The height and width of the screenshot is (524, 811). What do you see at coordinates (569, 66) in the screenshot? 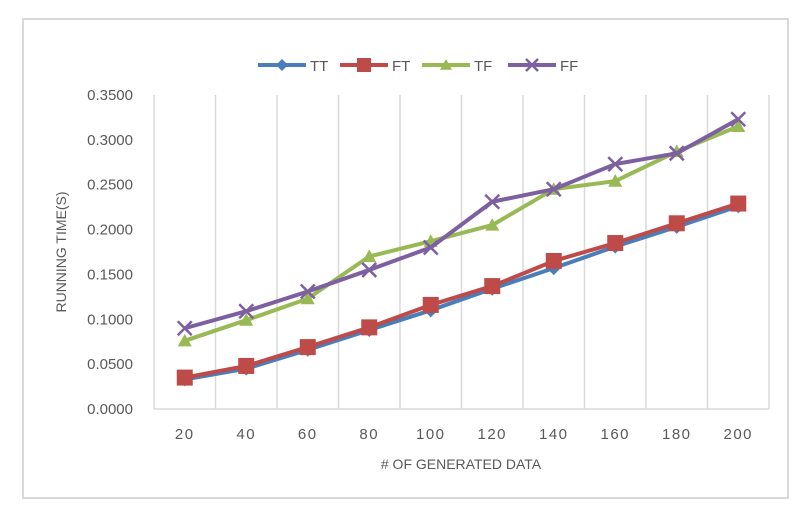
I see `legend-label: FF` at bounding box center [569, 66].